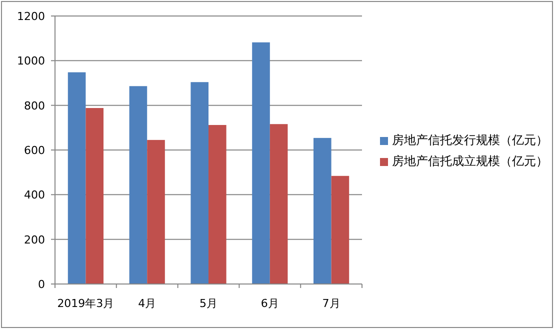 The height and width of the screenshot is (331, 556). Describe the element at coordinates (34, 150) in the screenshot. I see `y-tick-label: 600` at that location.